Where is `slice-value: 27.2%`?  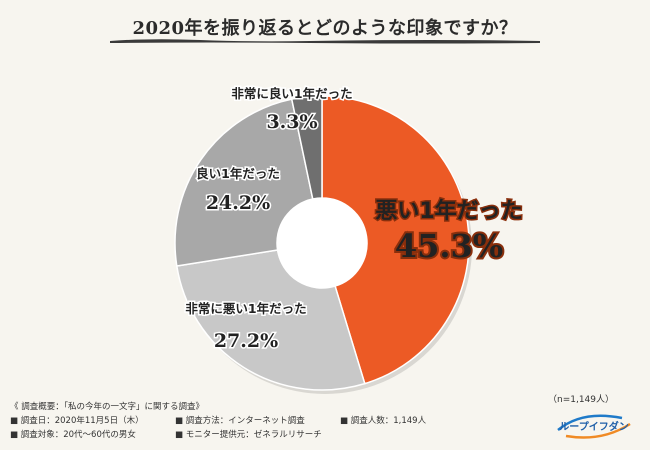
slice-value: 27.2% is located at coordinates (246, 341).